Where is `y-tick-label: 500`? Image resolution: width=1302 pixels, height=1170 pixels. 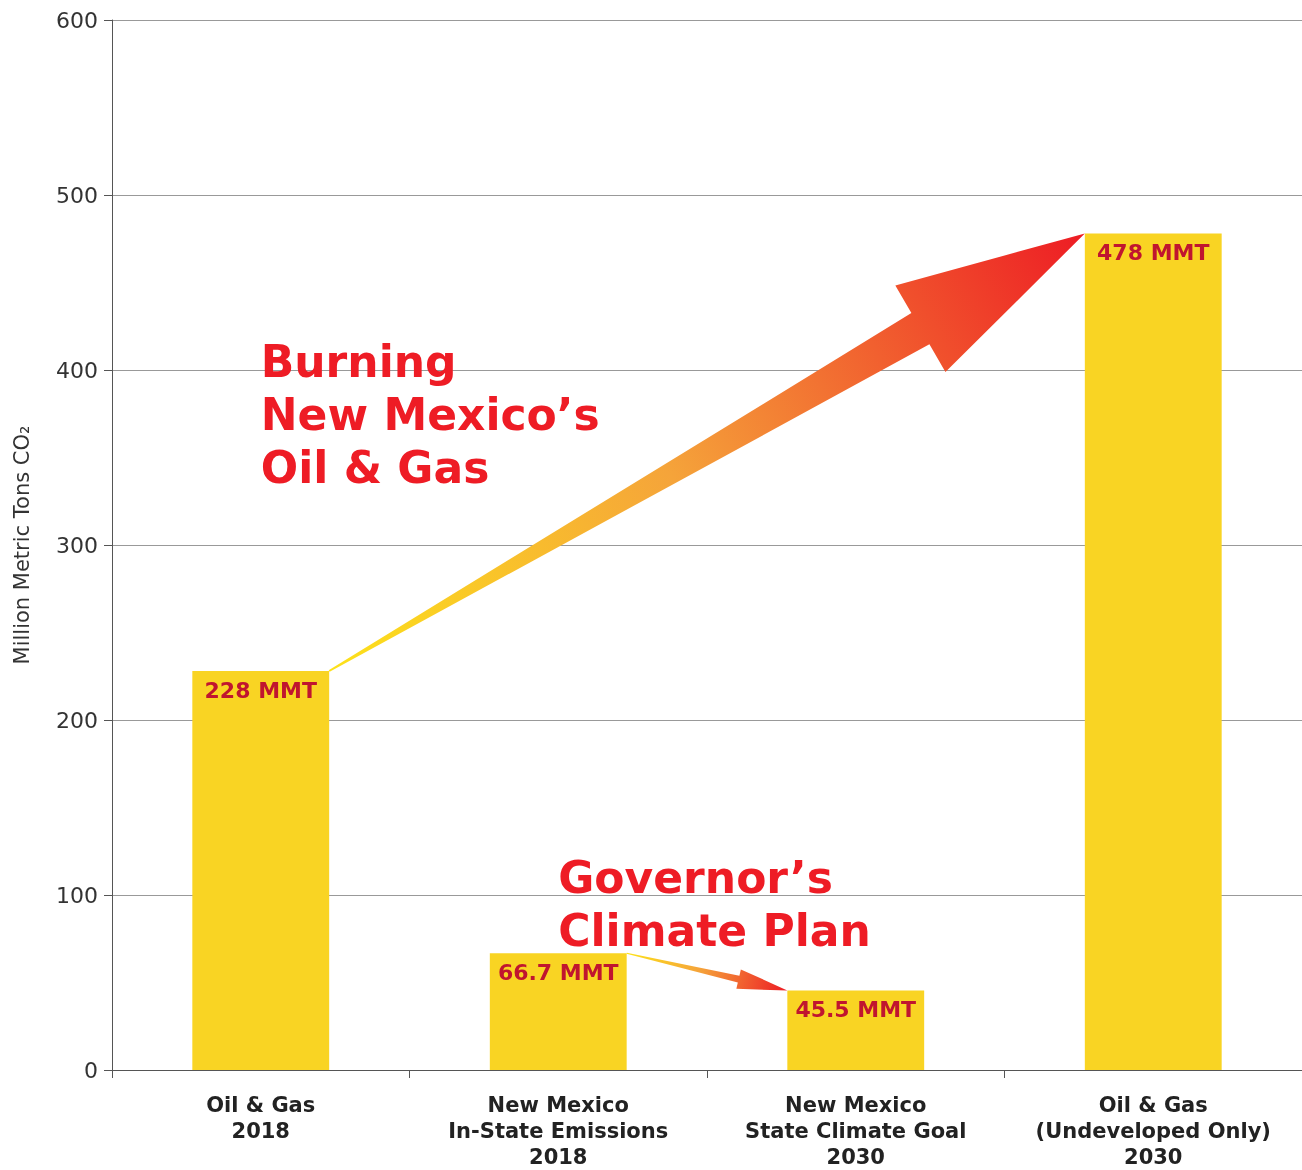 y-tick-label: 500 is located at coordinates (77, 195).